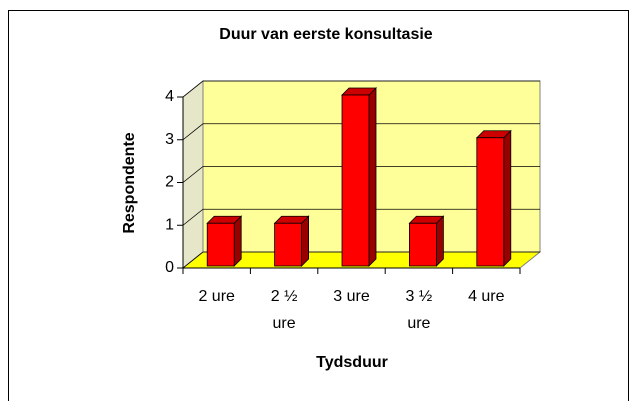  What do you see at coordinates (129, 182) in the screenshot?
I see `y-axis-title: Respondente` at bounding box center [129, 182].